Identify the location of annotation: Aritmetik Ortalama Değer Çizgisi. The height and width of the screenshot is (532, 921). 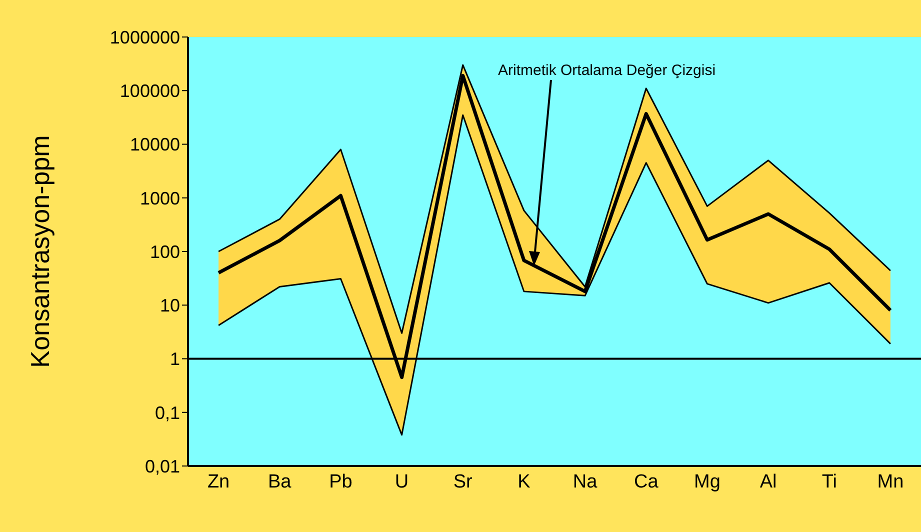
(607, 70).